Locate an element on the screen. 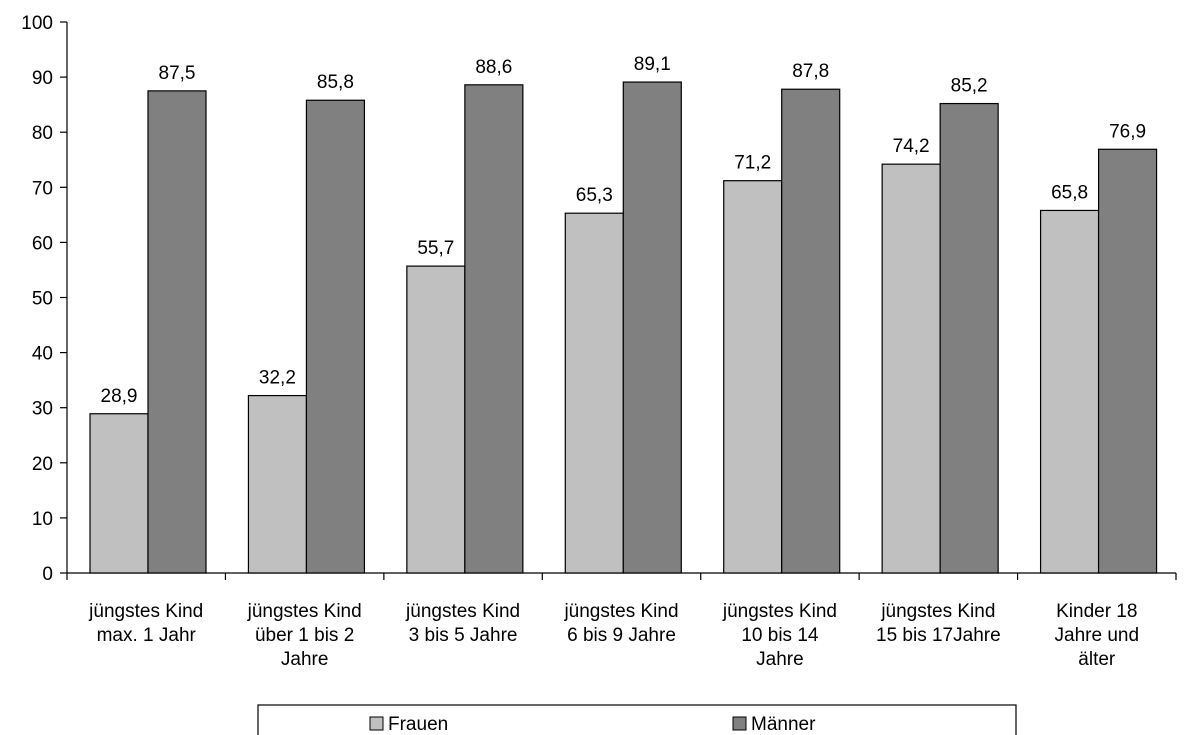 The width and height of the screenshot is (1192, 735). category-label: jüngstes Kind 15 bis 17Jahre is located at coordinates (938, 623).